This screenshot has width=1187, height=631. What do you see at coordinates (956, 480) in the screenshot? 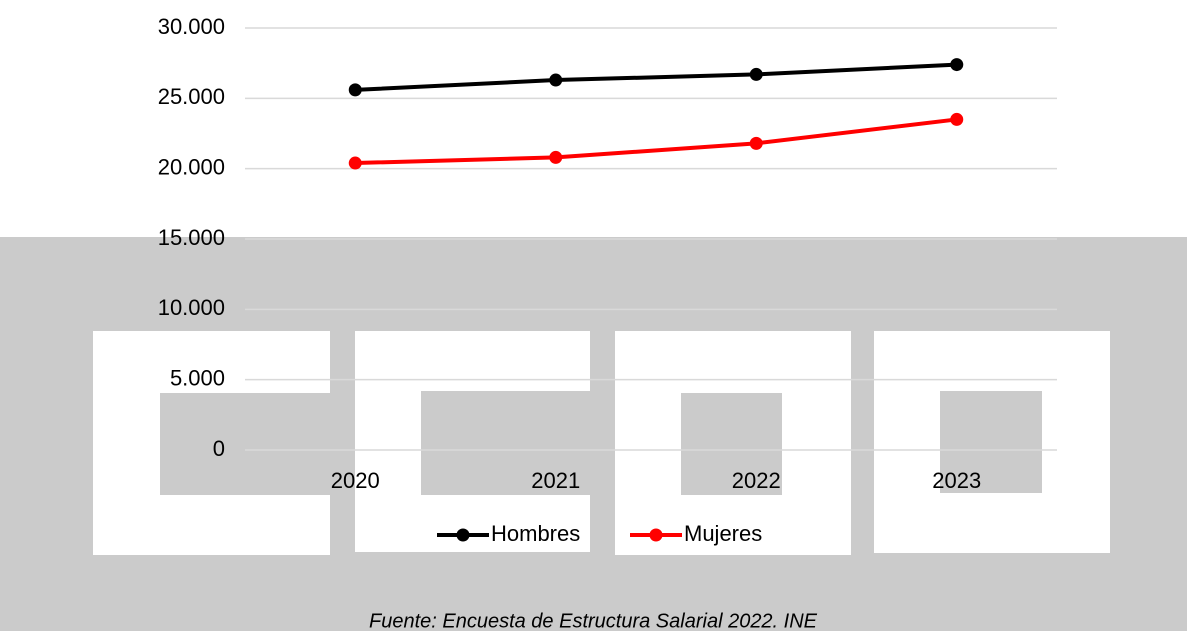
I see `x-tick-label: 2023` at bounding box center [956, 480].